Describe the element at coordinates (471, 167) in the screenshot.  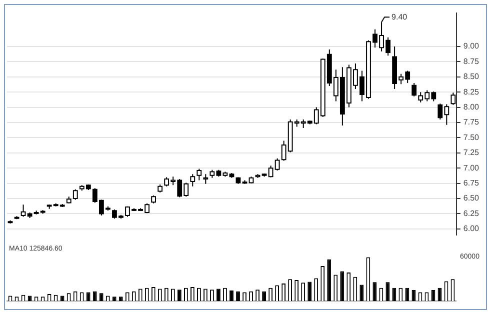
I see `y-tick-label: 7.00` at that location.